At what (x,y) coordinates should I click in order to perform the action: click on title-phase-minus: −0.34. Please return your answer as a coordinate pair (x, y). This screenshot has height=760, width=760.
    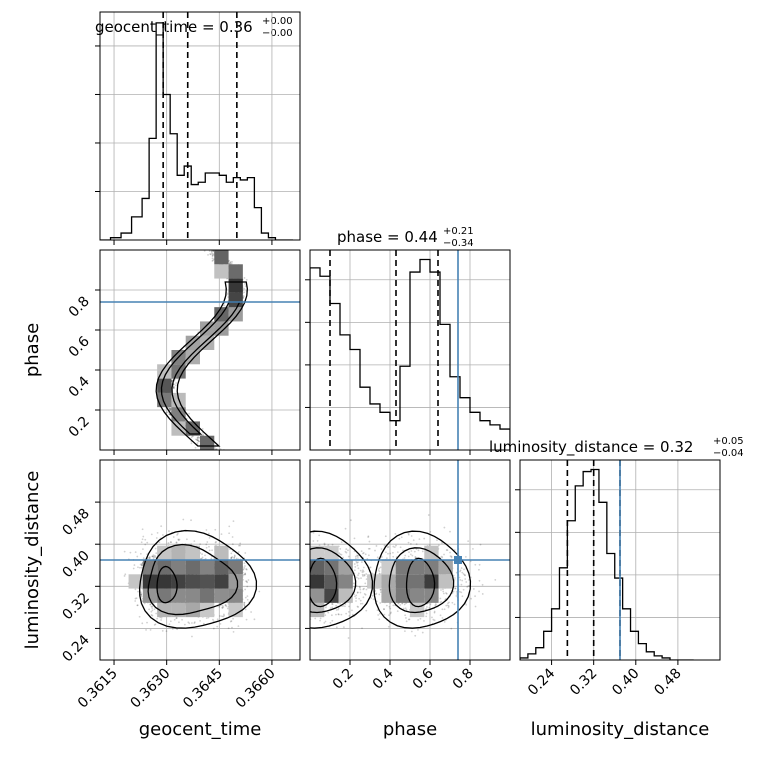
    Looking at the image, I should click on (458, 243).